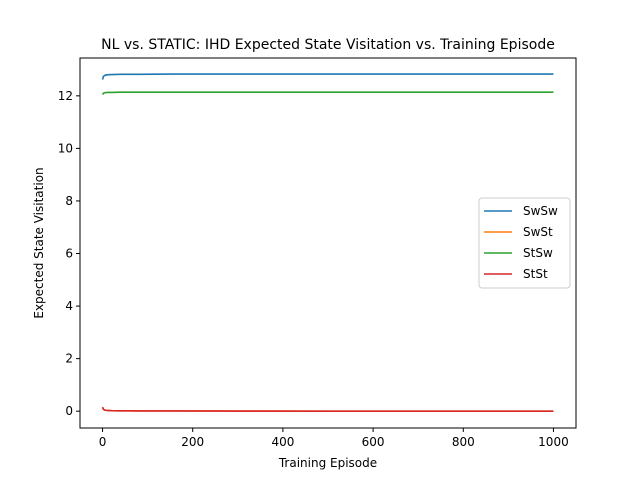  What do you see at coordinates (103, 442) in the screenshot?
I see `x-tick-label: 0` at bounding box center [103, 442].